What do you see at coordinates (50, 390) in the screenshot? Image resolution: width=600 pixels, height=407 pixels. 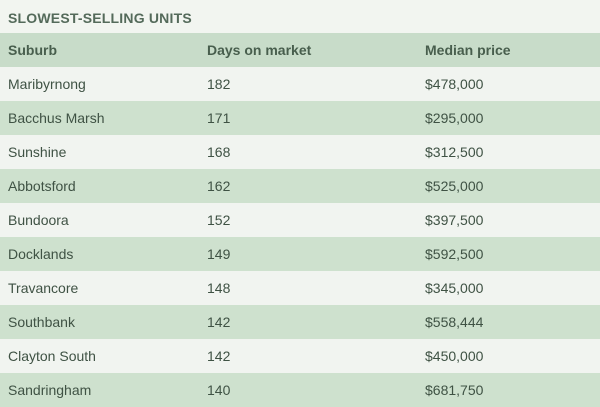 I see `cell-suburb: Sandringham` at bounding box center [50, 390].